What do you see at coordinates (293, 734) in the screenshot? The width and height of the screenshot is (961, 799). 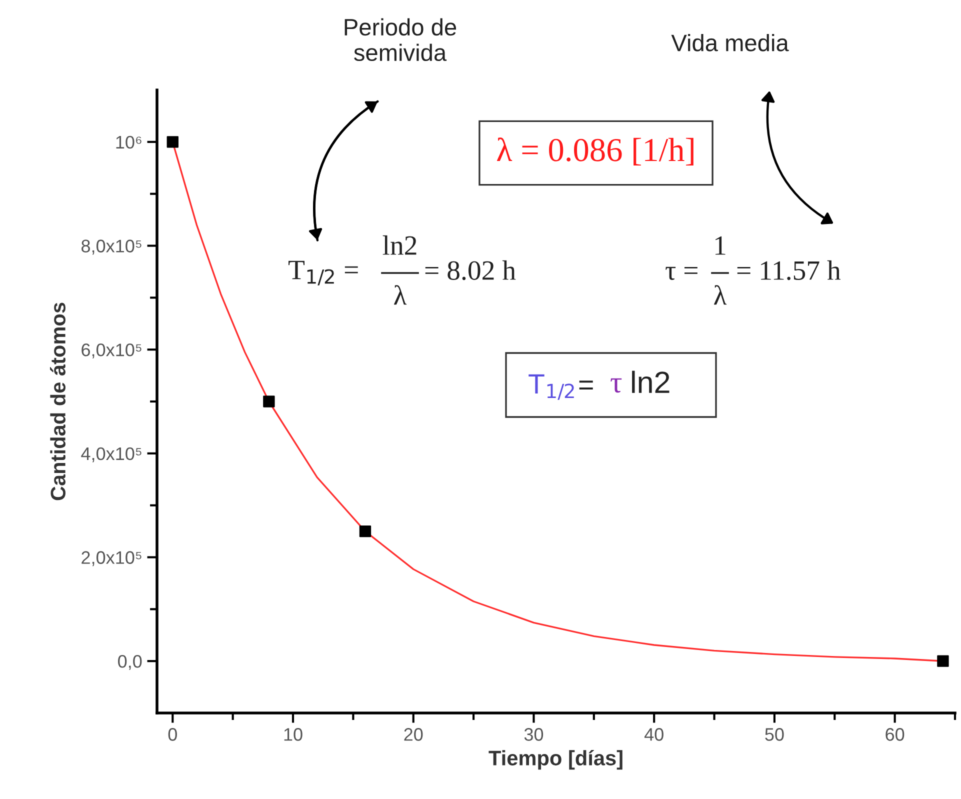 I see `x-tick-label: 10` at bounding box center [293, 734].